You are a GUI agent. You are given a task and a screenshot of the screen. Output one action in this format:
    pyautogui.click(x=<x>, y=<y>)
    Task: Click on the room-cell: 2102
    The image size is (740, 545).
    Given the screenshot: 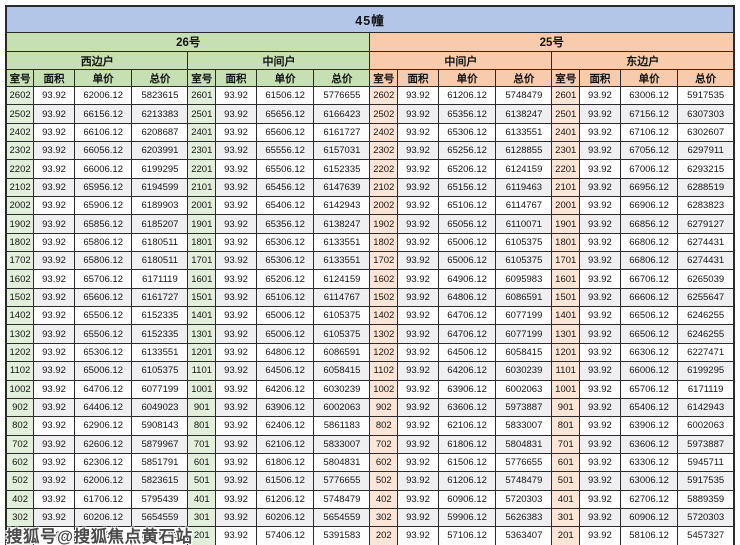 What is the action you would take?
    pyautogui.click(x=384, y=187)
    